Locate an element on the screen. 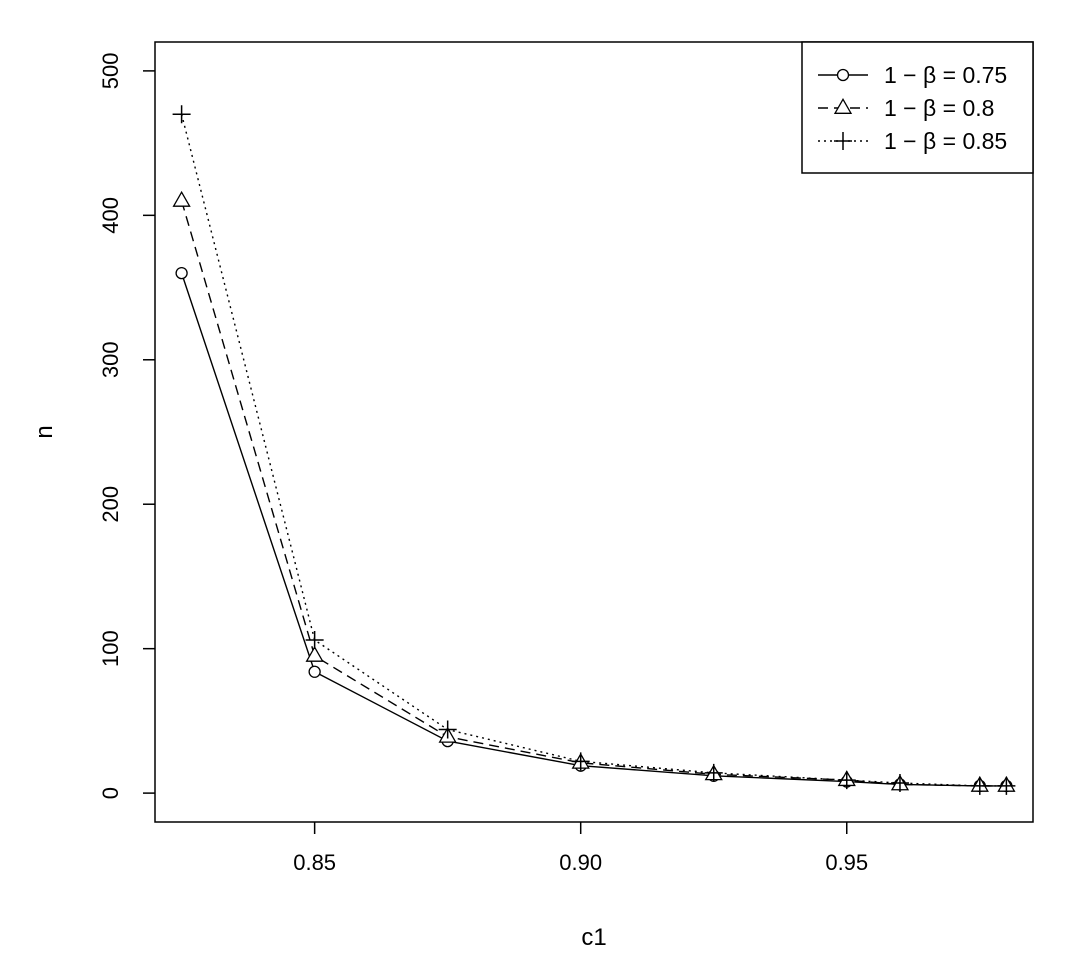 This screenshot has width=1067, height=974. y-tick-label: 0 is located at coordinates (110, 793).